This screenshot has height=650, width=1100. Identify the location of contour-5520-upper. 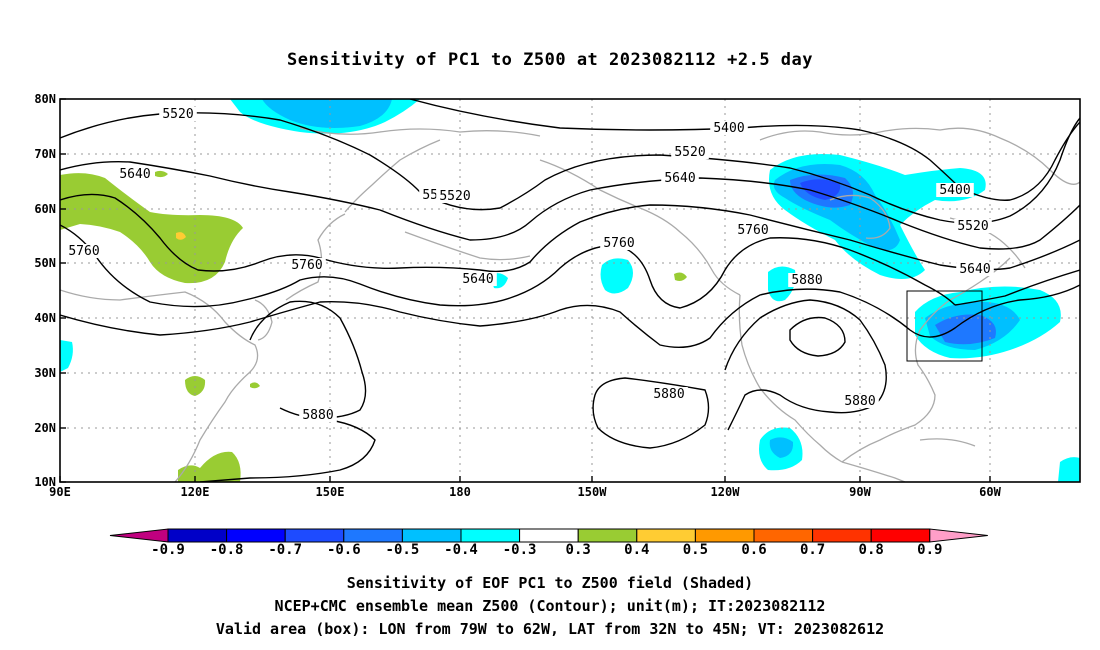
(570, 205).